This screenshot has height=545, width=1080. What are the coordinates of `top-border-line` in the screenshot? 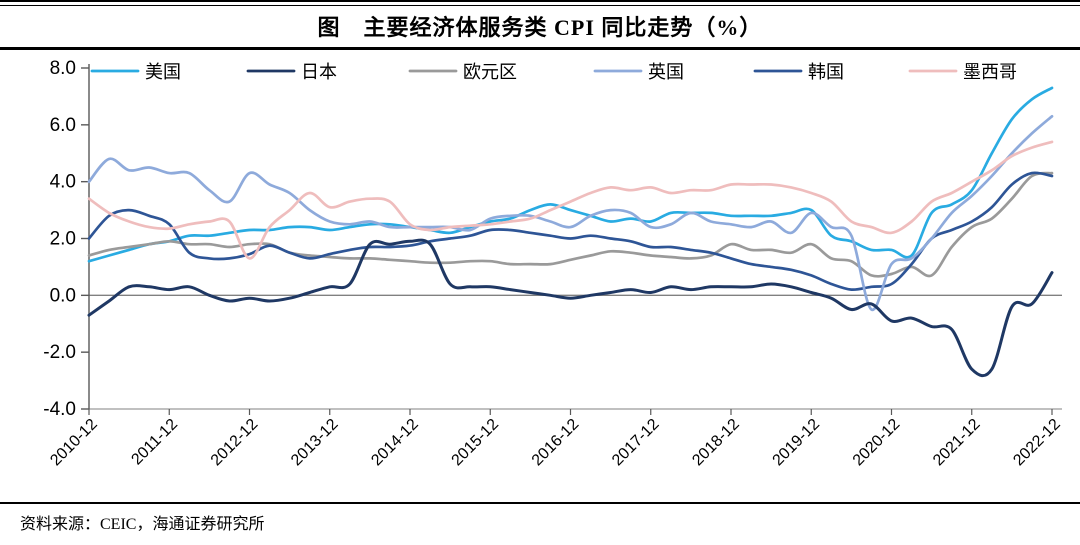 It's located at (540, 1).